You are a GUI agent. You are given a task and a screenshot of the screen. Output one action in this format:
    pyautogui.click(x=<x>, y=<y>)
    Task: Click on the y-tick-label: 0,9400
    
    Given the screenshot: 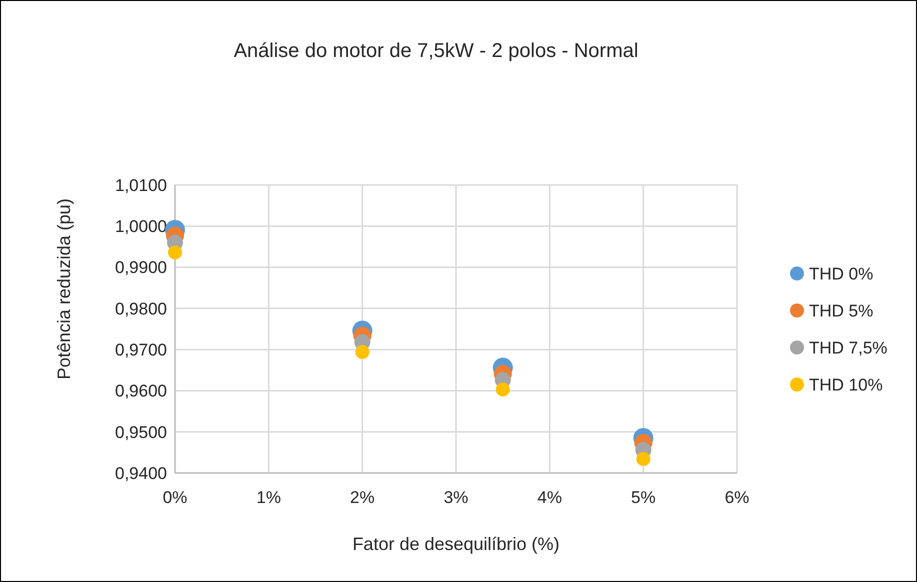 What is the action you would take?
    pyautogui.click(x=141, y=473)
    